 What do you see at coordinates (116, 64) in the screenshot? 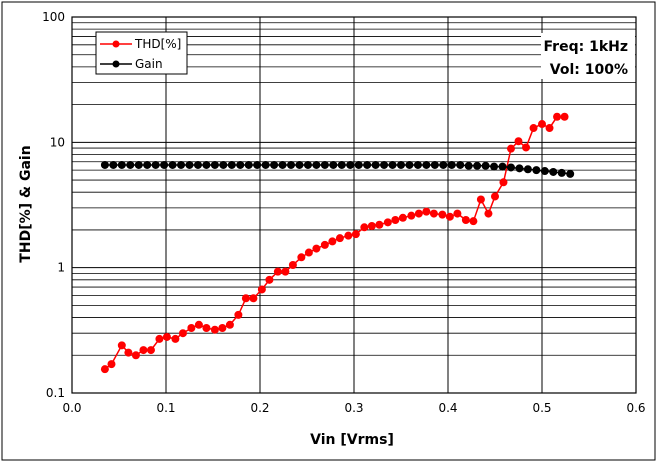
I see `legend-marker-gain` at bounding box center [116, 64].